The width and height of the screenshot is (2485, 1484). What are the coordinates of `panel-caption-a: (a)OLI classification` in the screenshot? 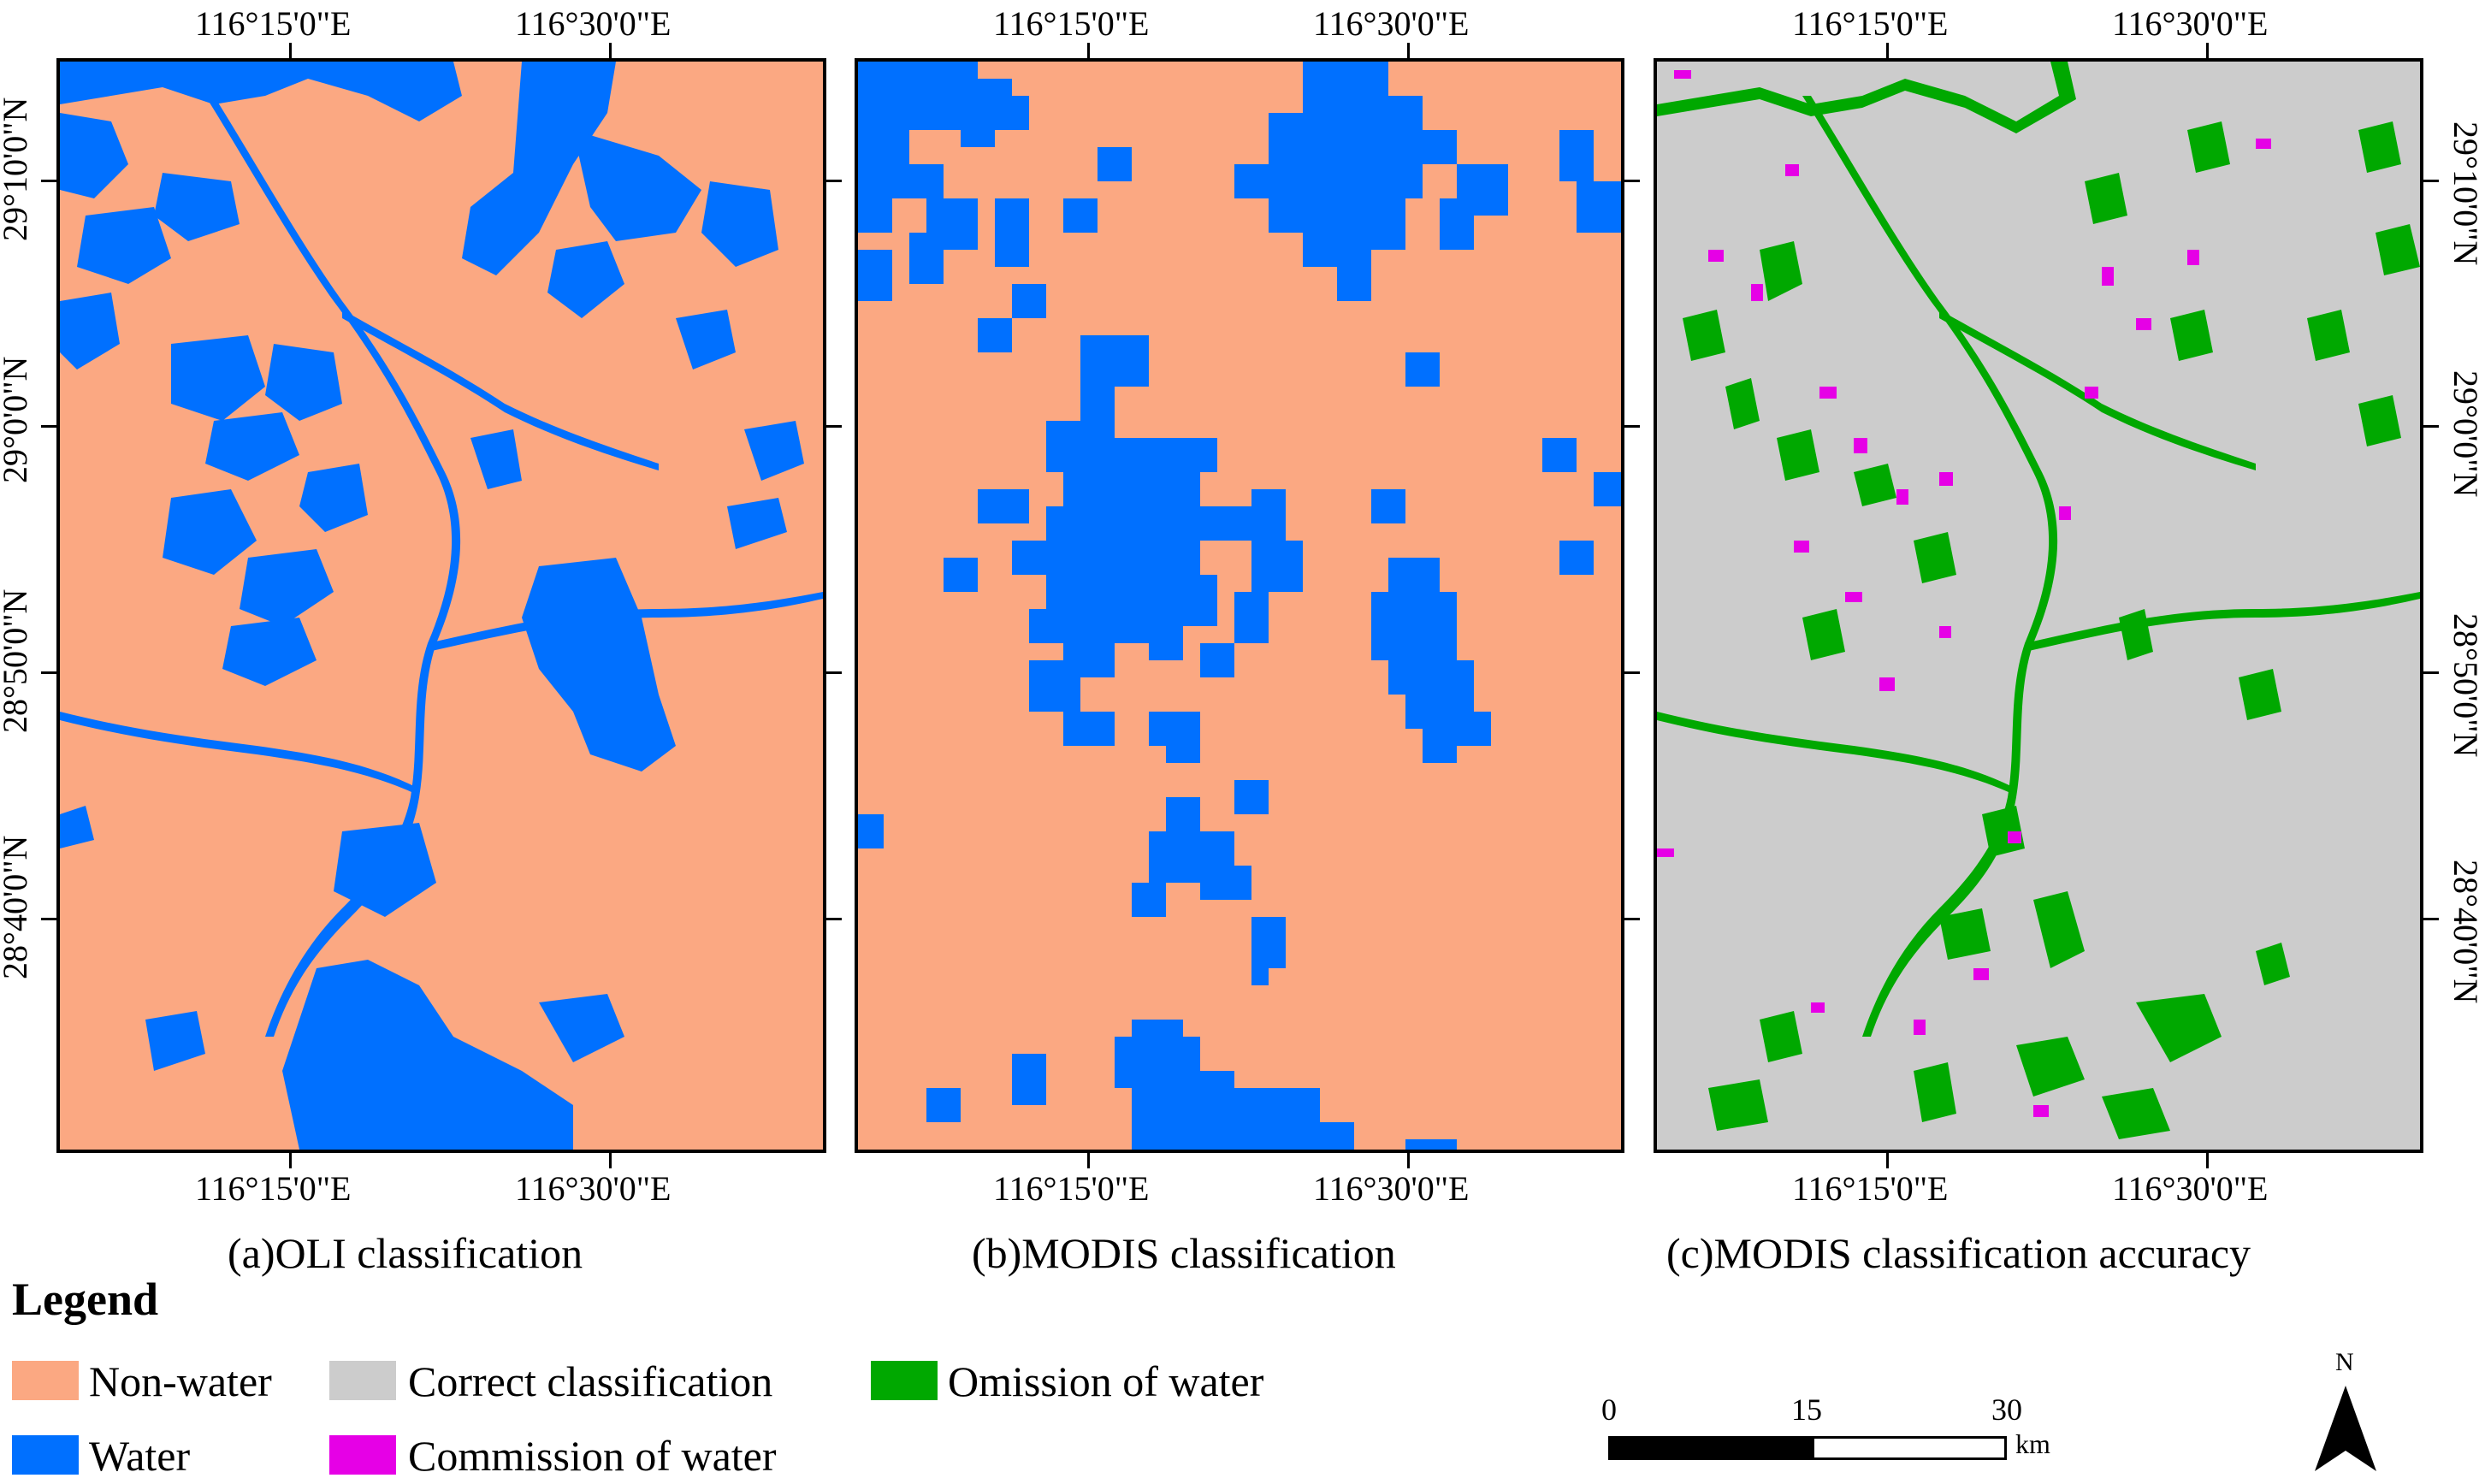 It's located at (405, 1253).